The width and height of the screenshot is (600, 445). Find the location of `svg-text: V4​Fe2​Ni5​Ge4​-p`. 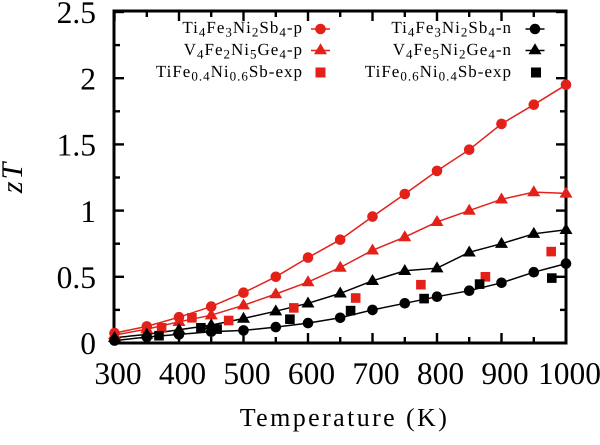

svg-text: V4​Fe2​Ni5​Ge4​-p is located at coordinates (243, 51).